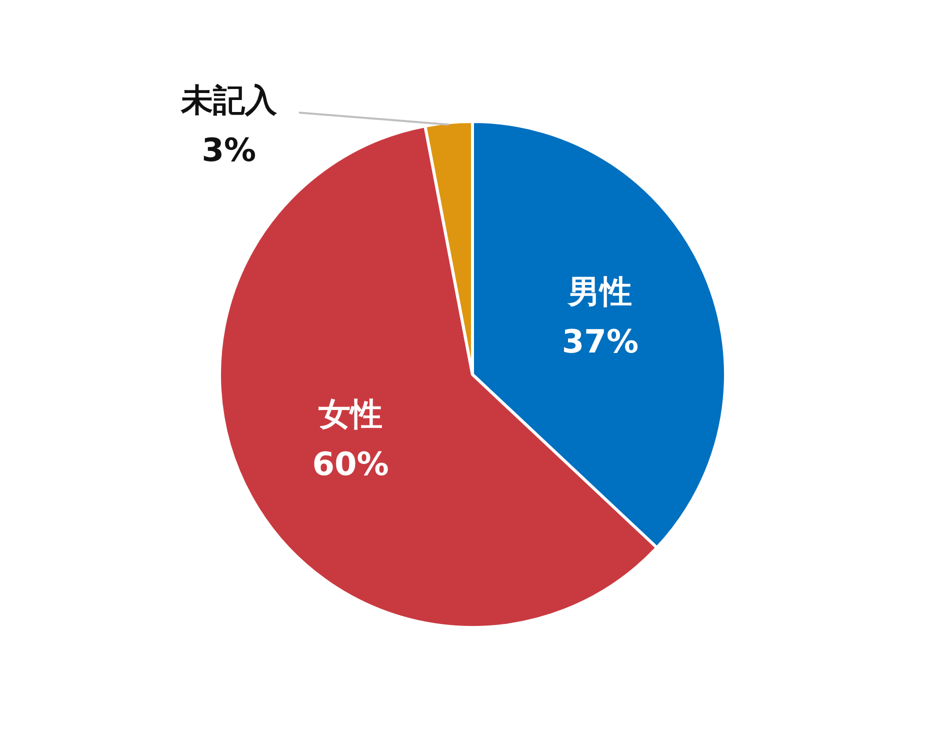 The height and width of the screenshot is (729, 945). Describe the element at coordinates (599, 291) in the screenshot. I see `slice-label: 男性` at that location.